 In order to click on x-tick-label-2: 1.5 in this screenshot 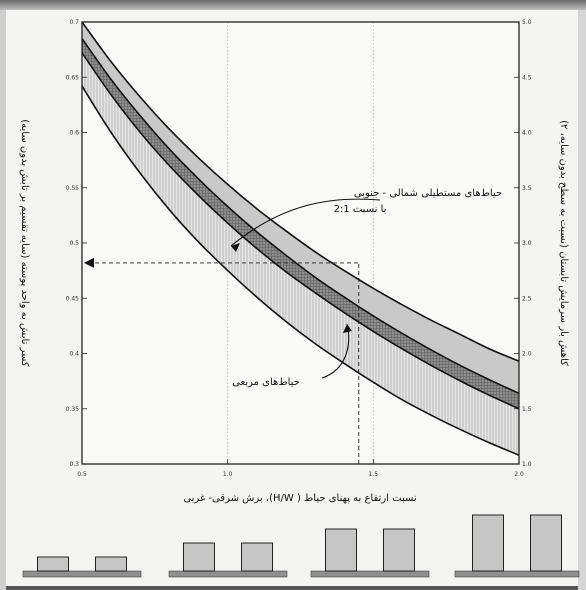, I will do `click(374, 474)`.